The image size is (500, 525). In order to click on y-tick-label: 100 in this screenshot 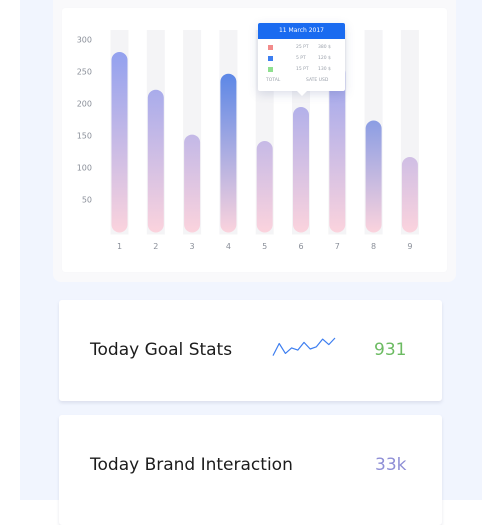, I will do `click(84, 168)`.